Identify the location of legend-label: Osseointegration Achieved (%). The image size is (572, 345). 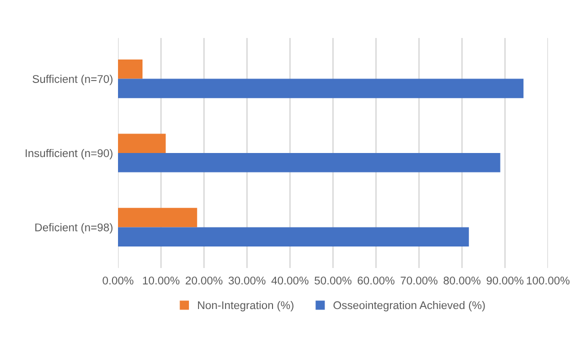
(409, 306).